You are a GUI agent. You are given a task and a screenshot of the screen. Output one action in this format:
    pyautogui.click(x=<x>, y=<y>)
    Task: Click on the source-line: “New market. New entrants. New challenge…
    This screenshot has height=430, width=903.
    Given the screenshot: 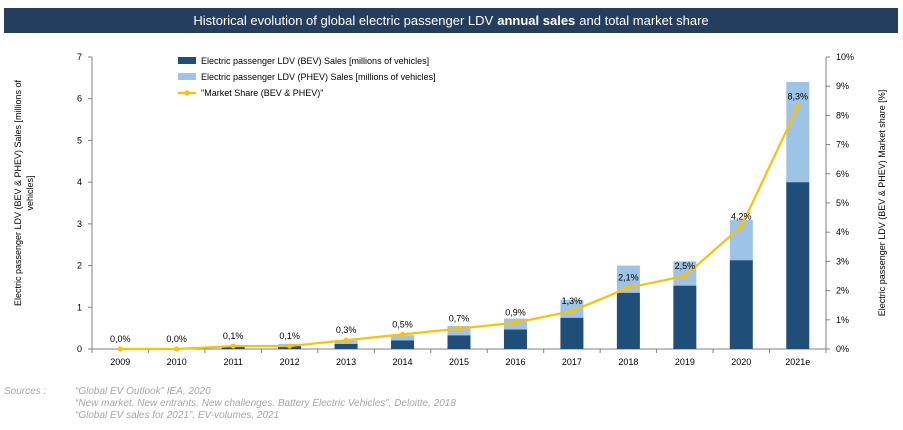 What is the action you would take?
    pyautogui.click(x=265, y=403)
    